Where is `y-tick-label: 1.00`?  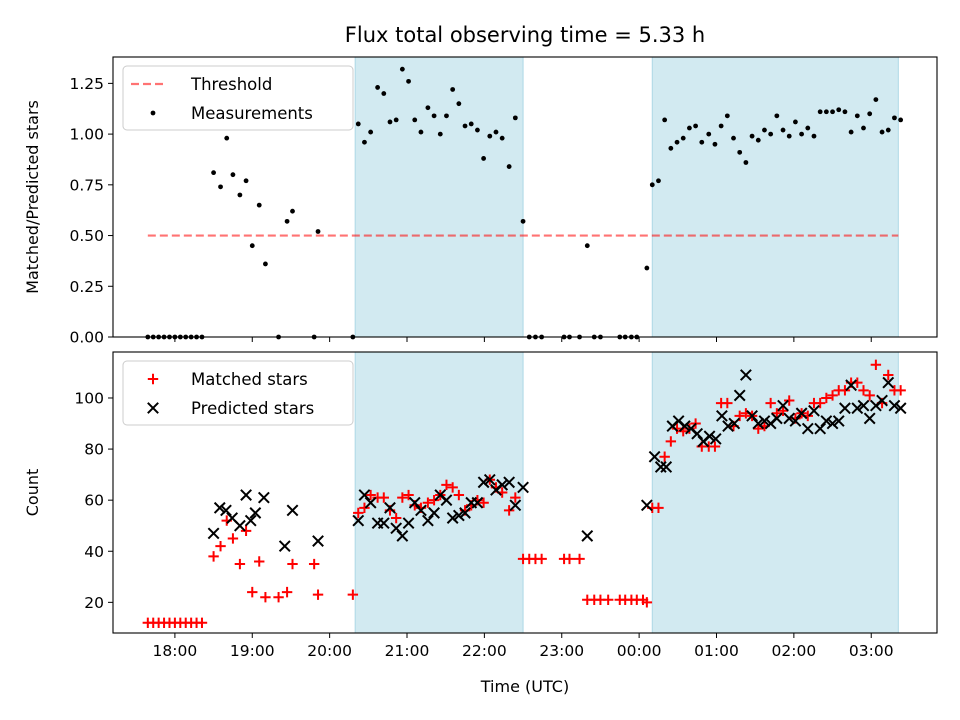
y-tick-label: 1.00 is located at coordinates (86, 135).